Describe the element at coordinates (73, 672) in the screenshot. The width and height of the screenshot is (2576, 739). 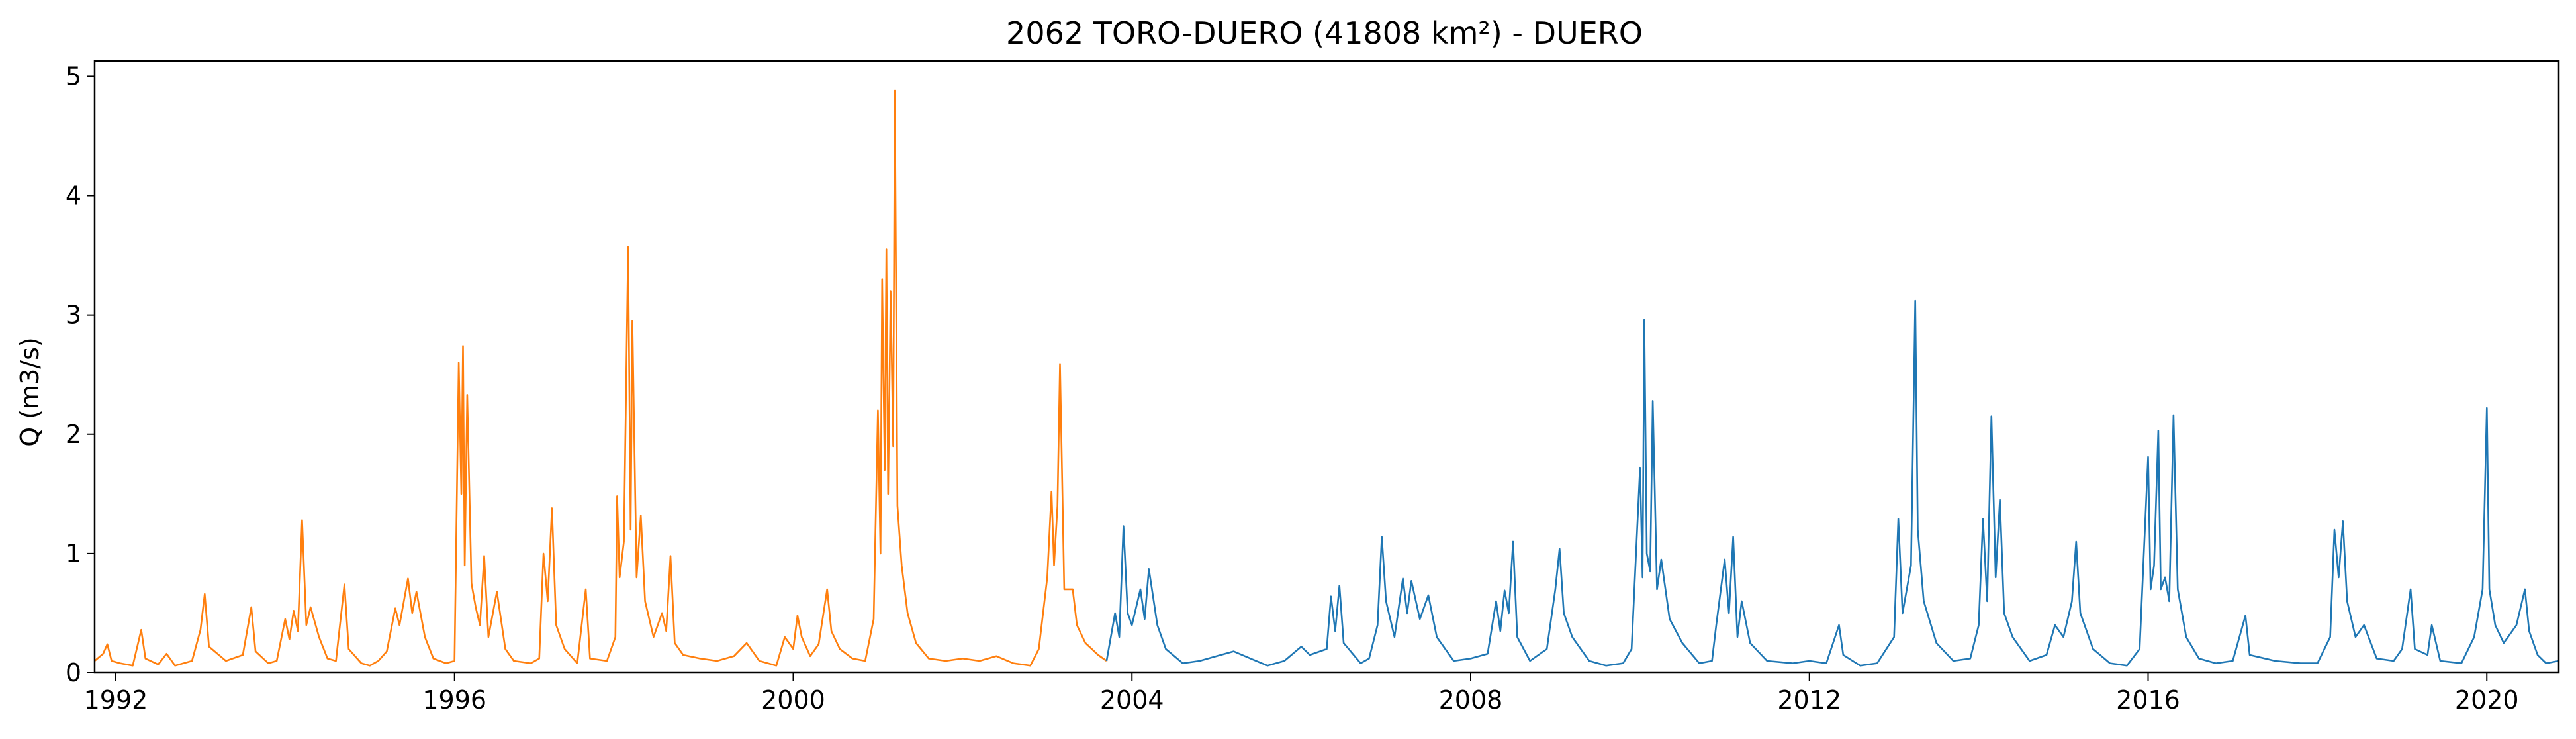
I see `y-tick-label: 0` at that location.